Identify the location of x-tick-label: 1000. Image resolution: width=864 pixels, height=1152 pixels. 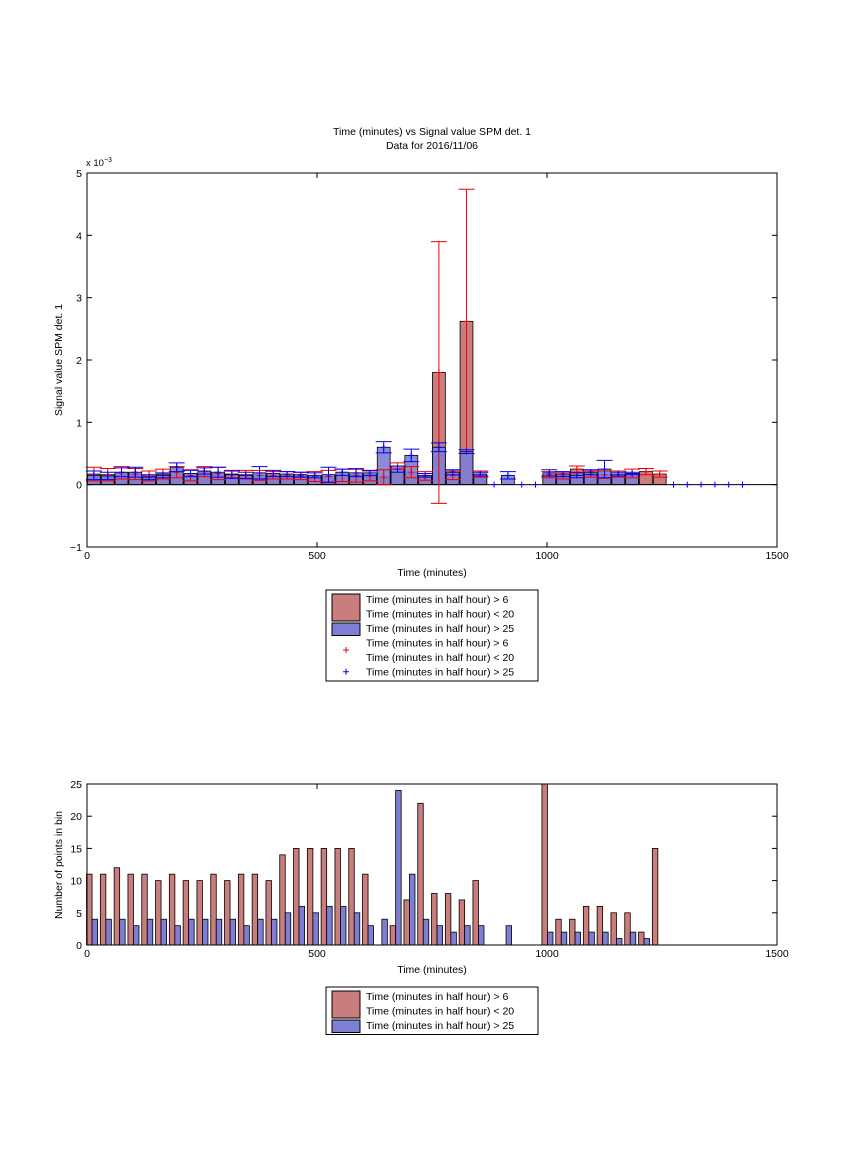
(547, 556).